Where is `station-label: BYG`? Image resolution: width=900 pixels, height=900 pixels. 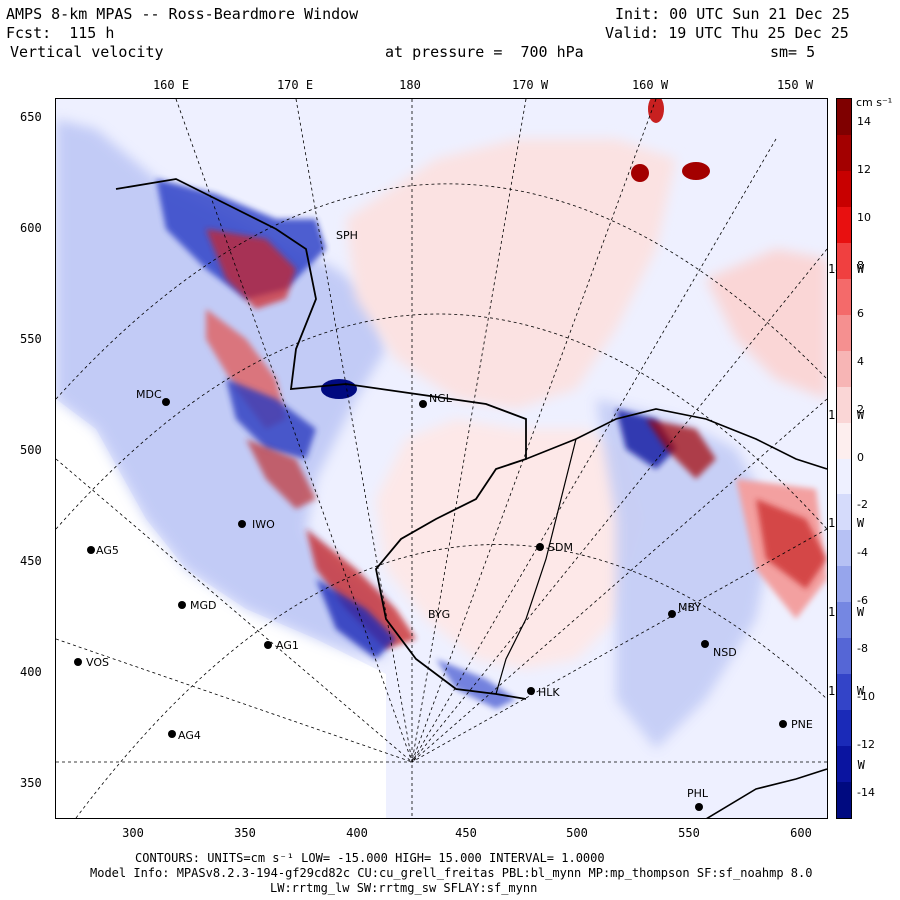
station-label: BYG is located at coordinates (439, 614).